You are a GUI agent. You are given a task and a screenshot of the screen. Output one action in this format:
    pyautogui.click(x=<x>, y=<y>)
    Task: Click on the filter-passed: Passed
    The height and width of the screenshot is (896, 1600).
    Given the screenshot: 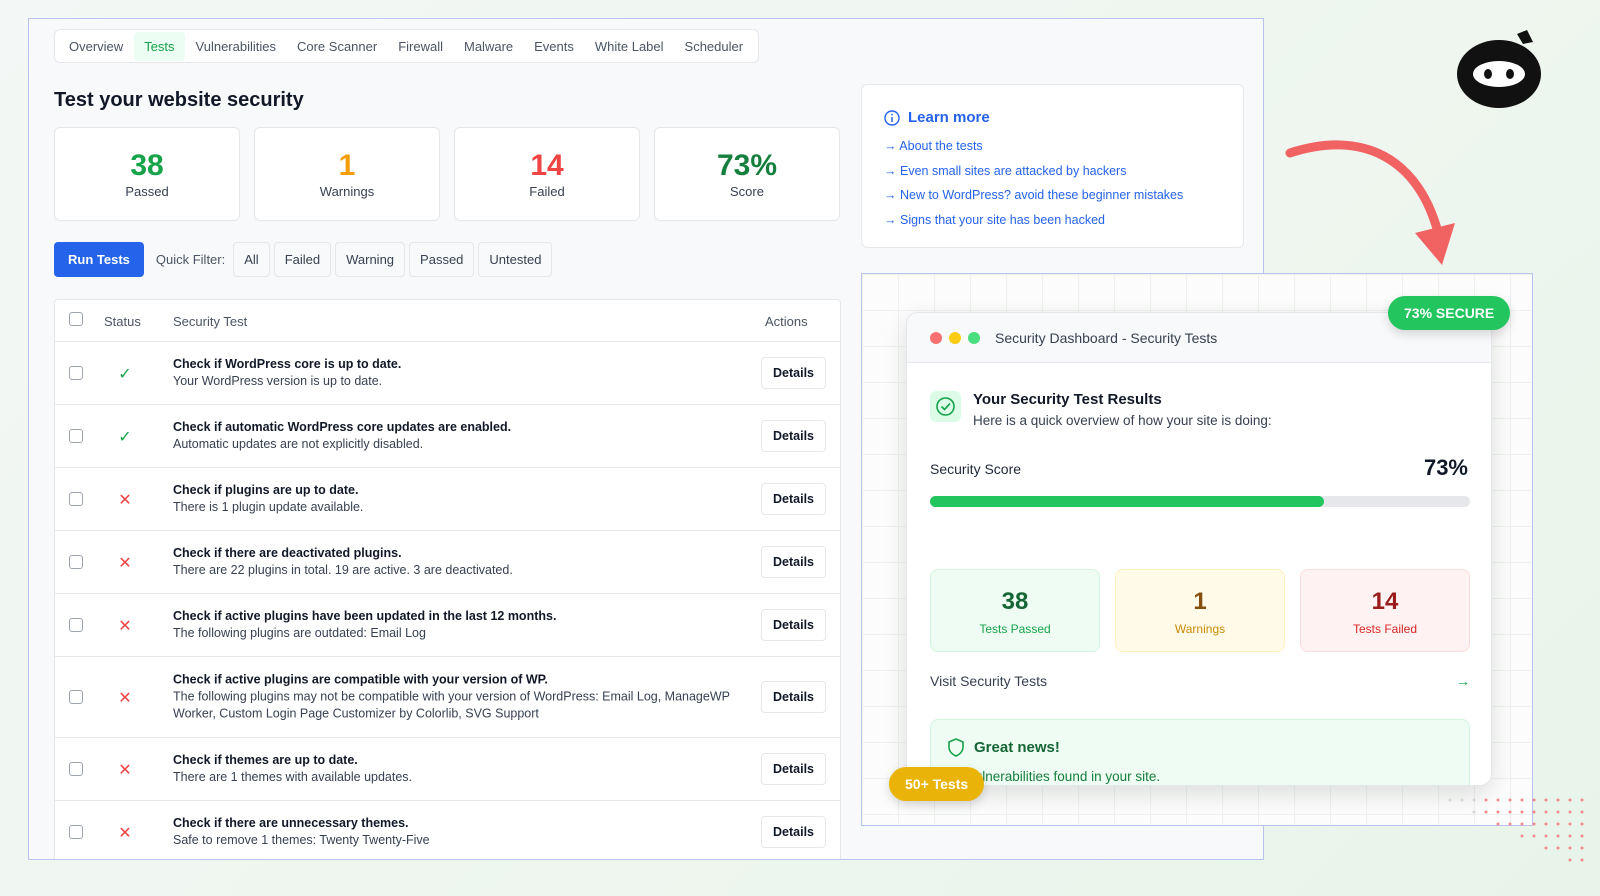 What is the action you would take?
    pyautogui.click(x=442, y=259)
    